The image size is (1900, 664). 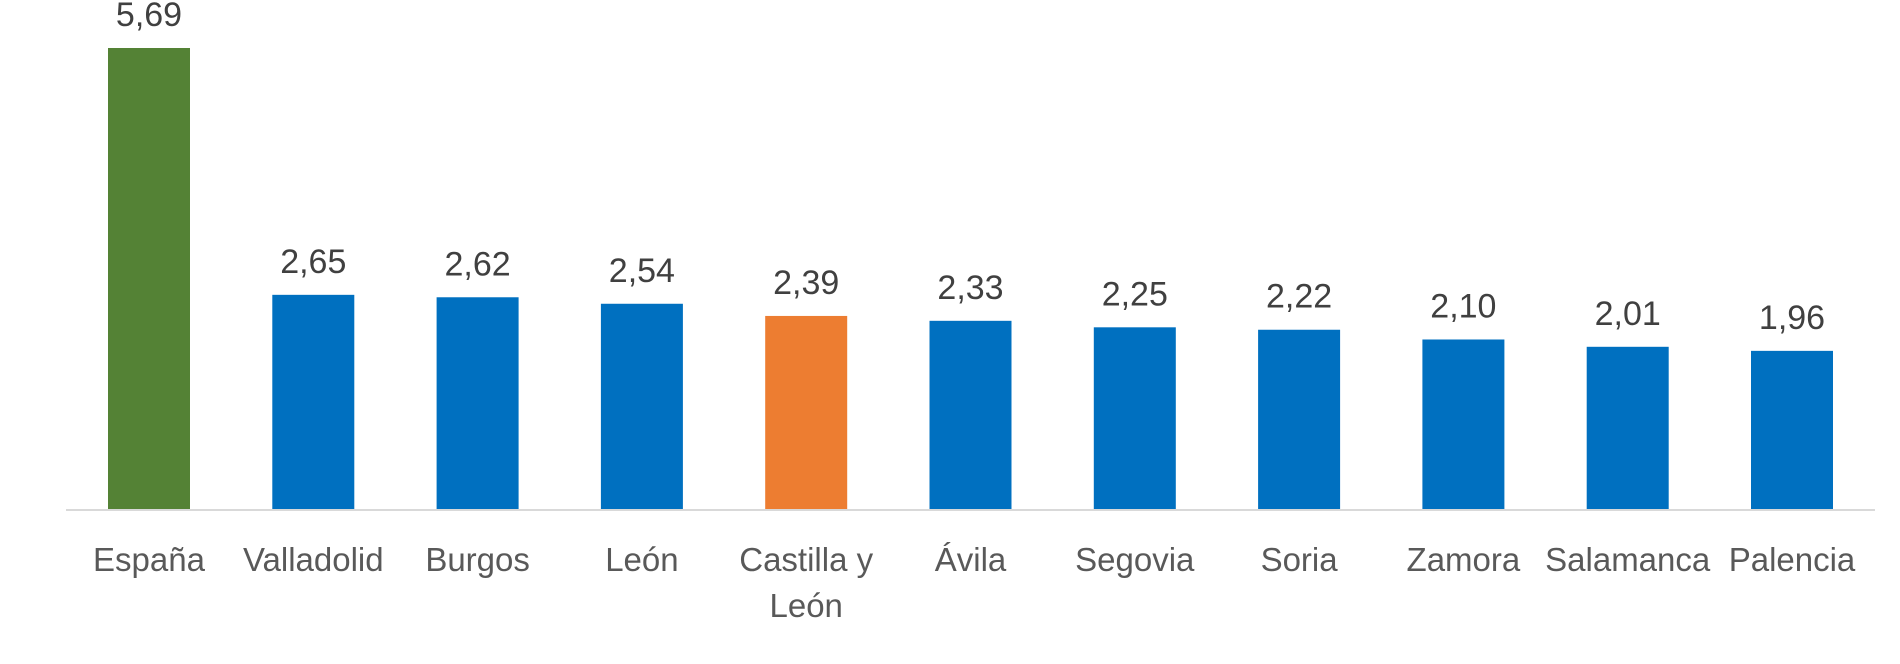 I want to click on category-label: Burgos, so click(x=477, y=559).